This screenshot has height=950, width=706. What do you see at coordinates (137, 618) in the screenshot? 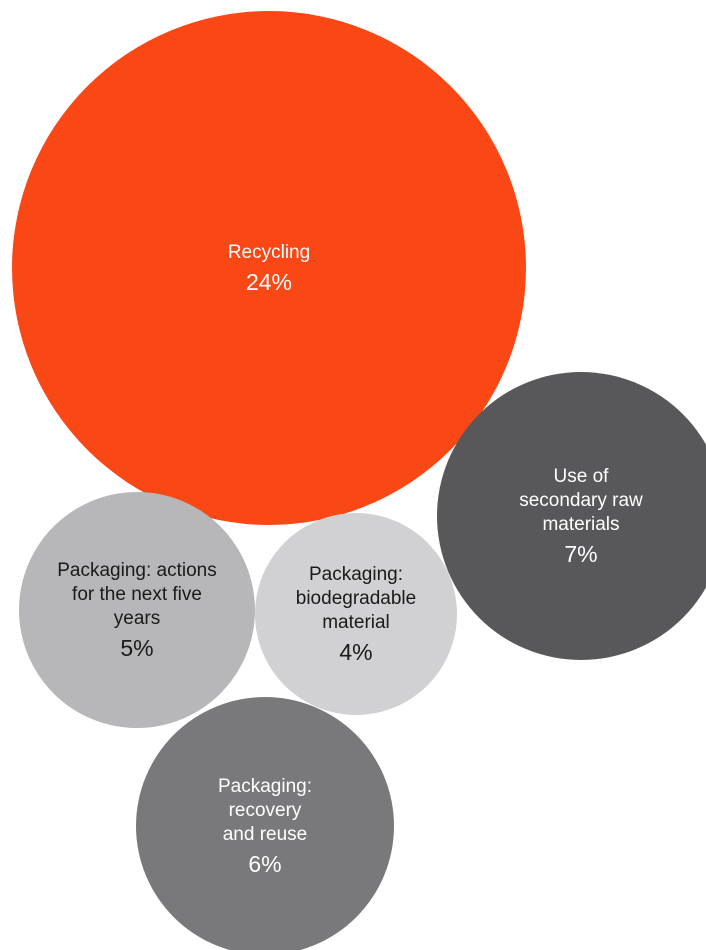
I see `bubble-name-line: years` at bounding box center [137, 618].